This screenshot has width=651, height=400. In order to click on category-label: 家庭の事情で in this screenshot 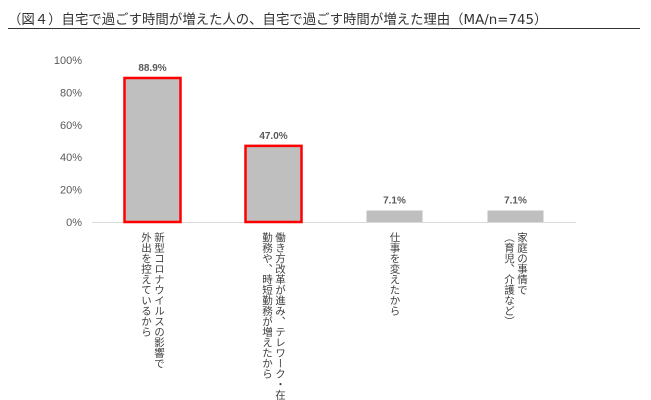, I will do `click(522, 263)`.